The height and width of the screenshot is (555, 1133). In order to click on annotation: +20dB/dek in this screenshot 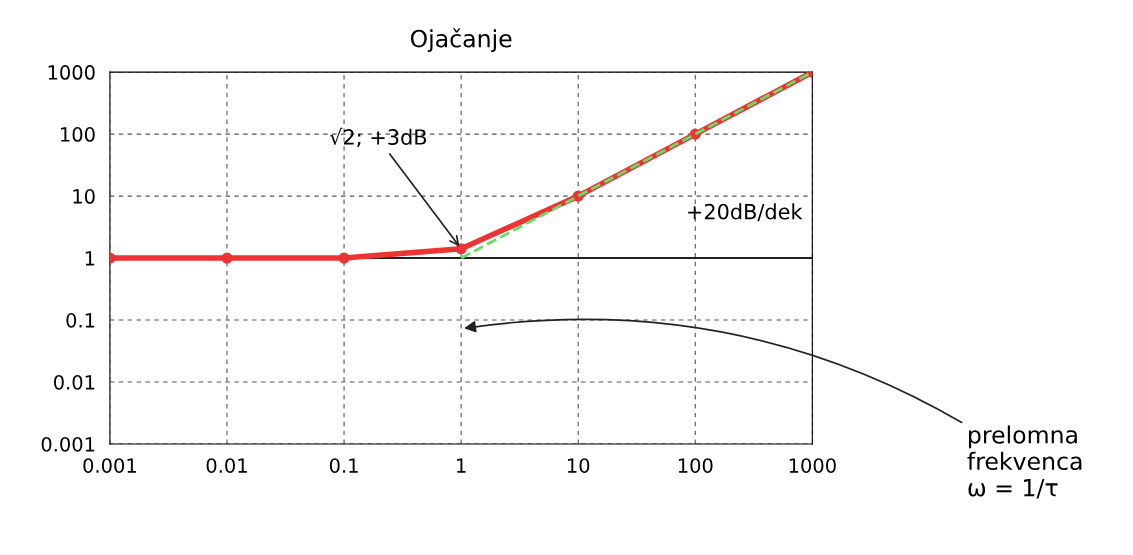, I will do `click(745, 212)`.